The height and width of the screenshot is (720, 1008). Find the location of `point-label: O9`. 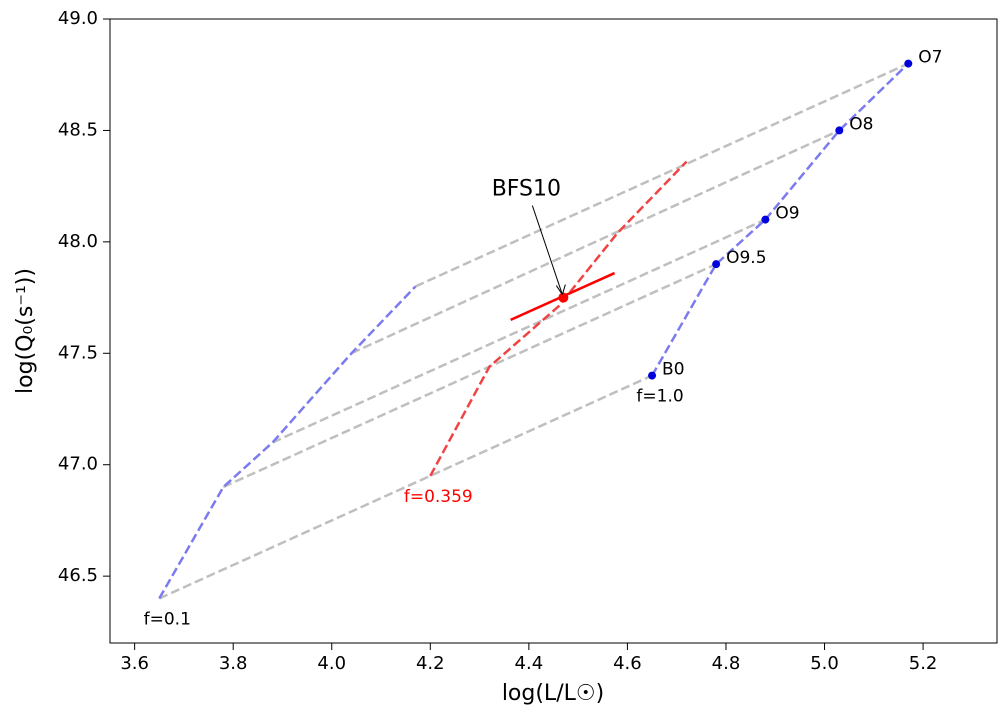

point-label: O9 is located at coordinates (787, 214).